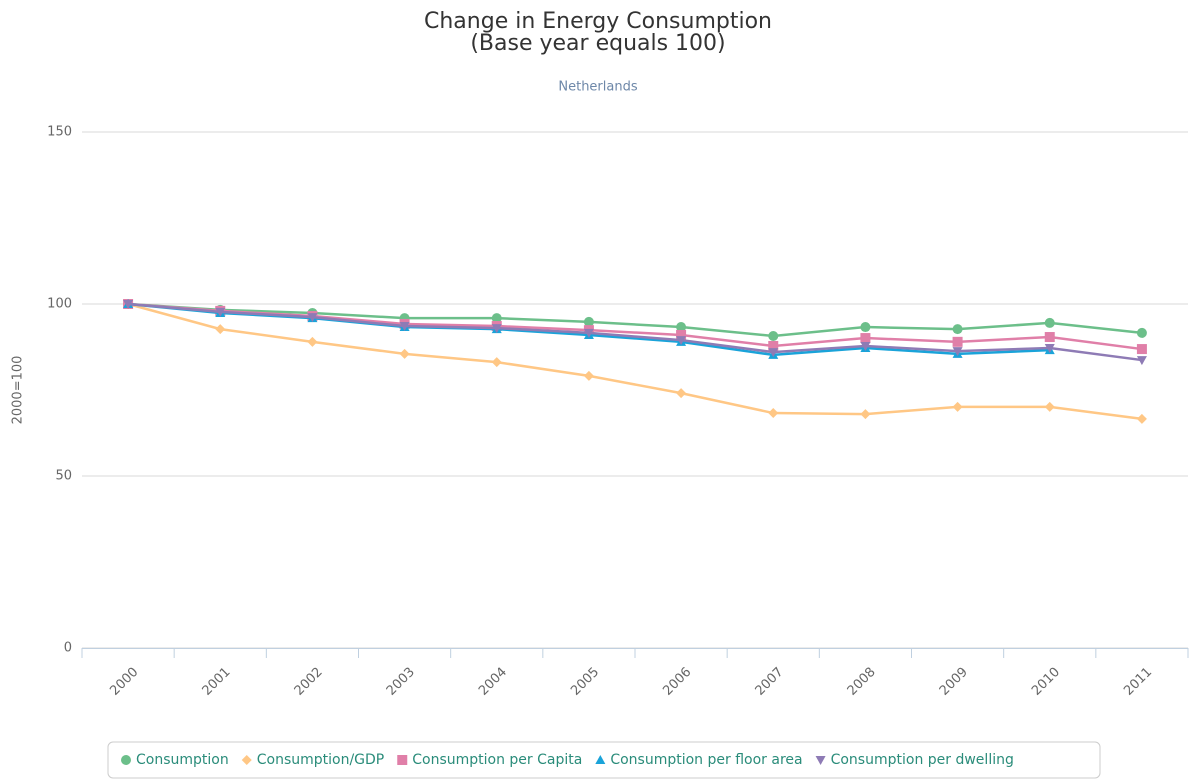 This screenshot has height=783, width=1196. Describe the element at coordinates (68, 648) in the screenshot. I see `y-tick-label: 0` at that location.